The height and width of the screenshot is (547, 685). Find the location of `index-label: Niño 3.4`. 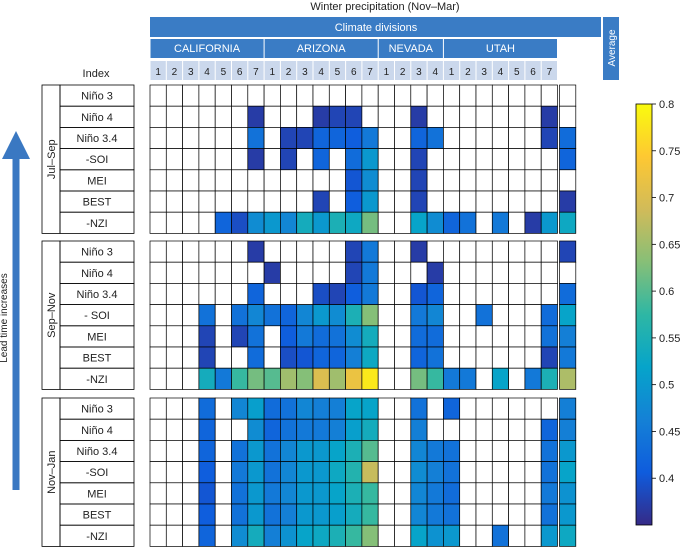

index-label: Niño 3.4 is located at coordinates (97, 139).